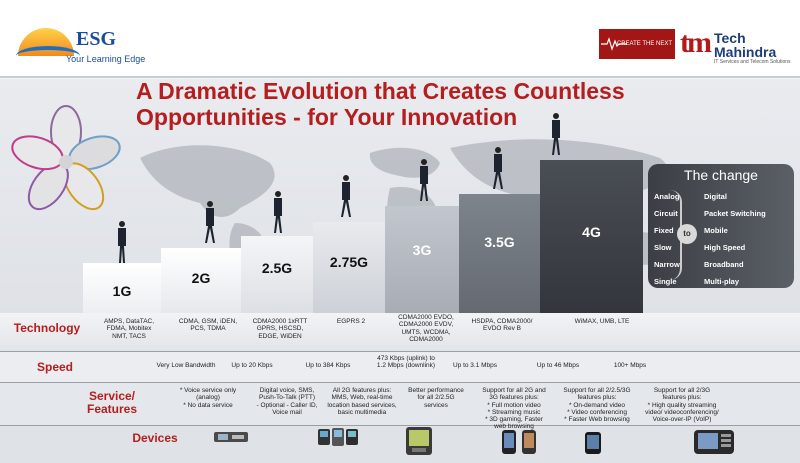 The height and width of the screenshot is (463, 800). I want to click on change-to-item: Broadband, so click(724, 264).